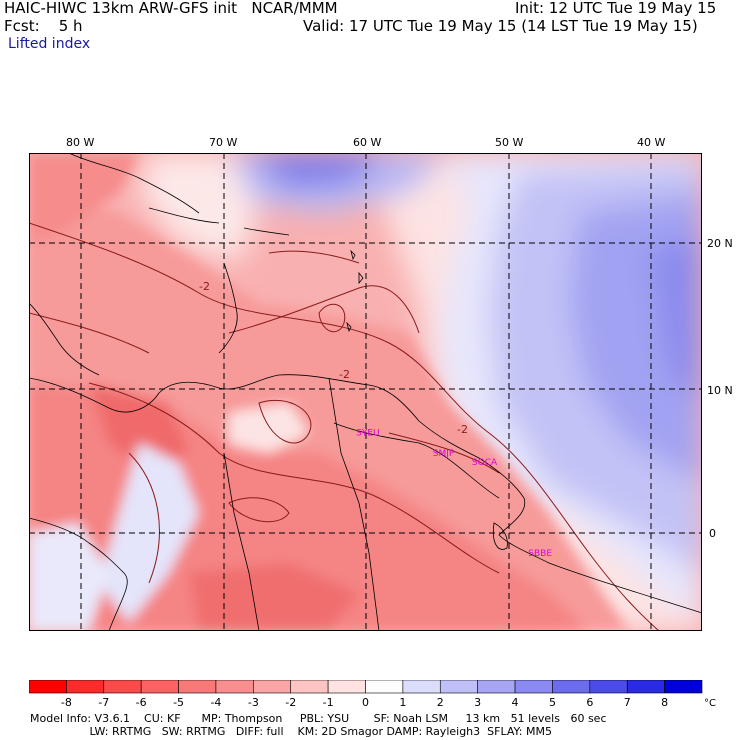 The width and height of the screenshot is (740, 740). What do you see at coordinates (367, 142) in the screenshot?
I see `lon-label-60w: 60 W` at bounding box center [367, 142].